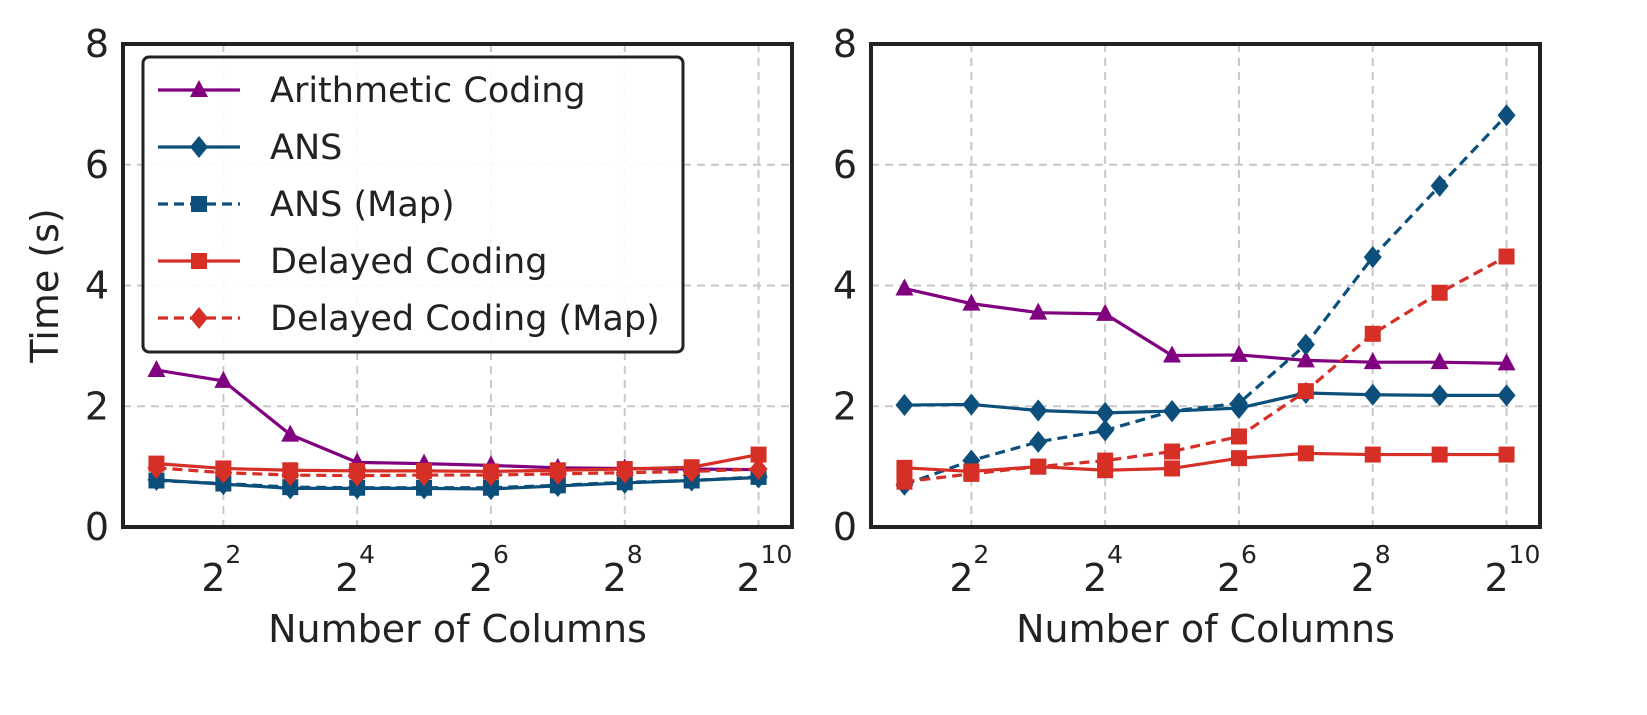  What do you see at coordinates (1249, 554) in the screenshot?
I see `right-x-tick-exponent: 6` at bounding box center [1249, 554].